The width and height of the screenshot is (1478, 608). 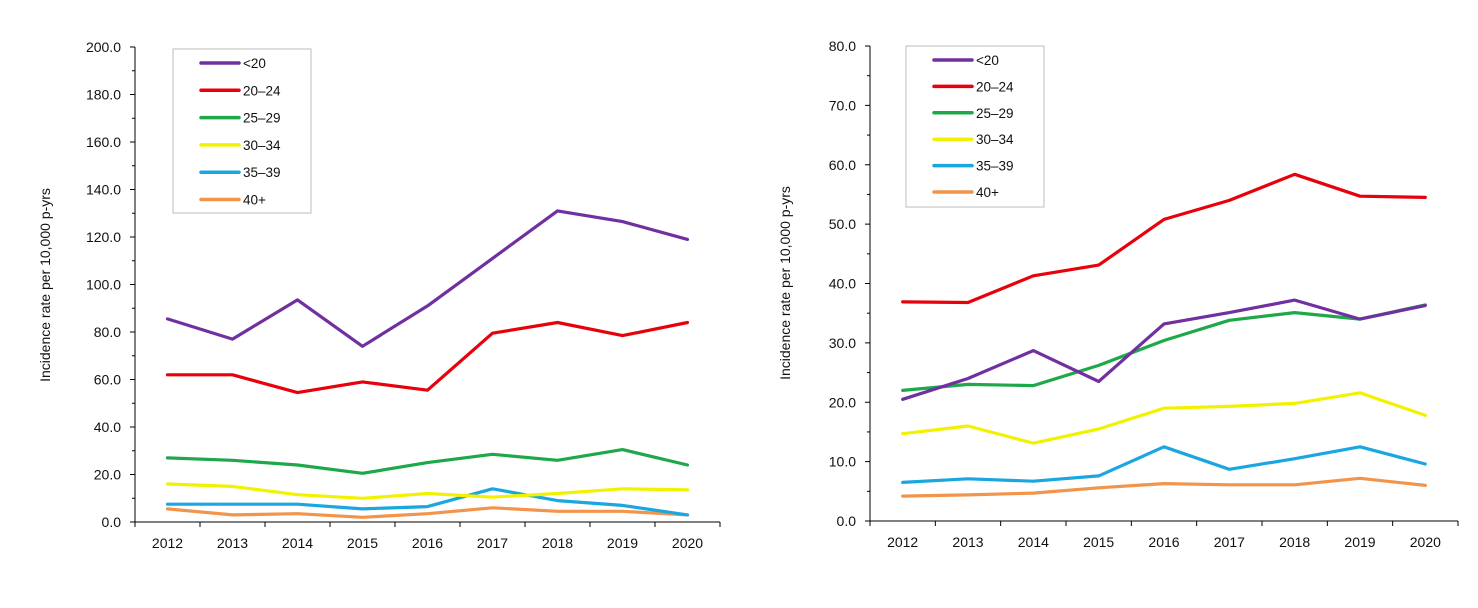 What do you see at coordinates (103, 95) in the screenshot?
I see `y-tick-label: 180.0` at bounding box center [103, 95].